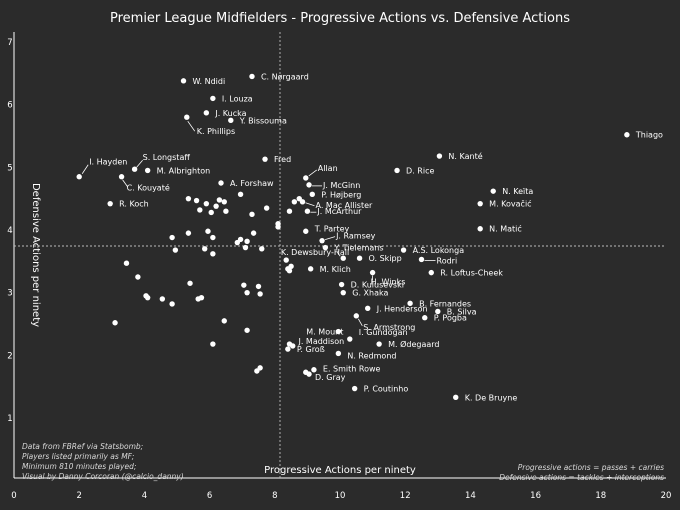  Describe the element at coordinates (465, 156) in the screenshot. I see `player-label: N. Kanté` at that location.